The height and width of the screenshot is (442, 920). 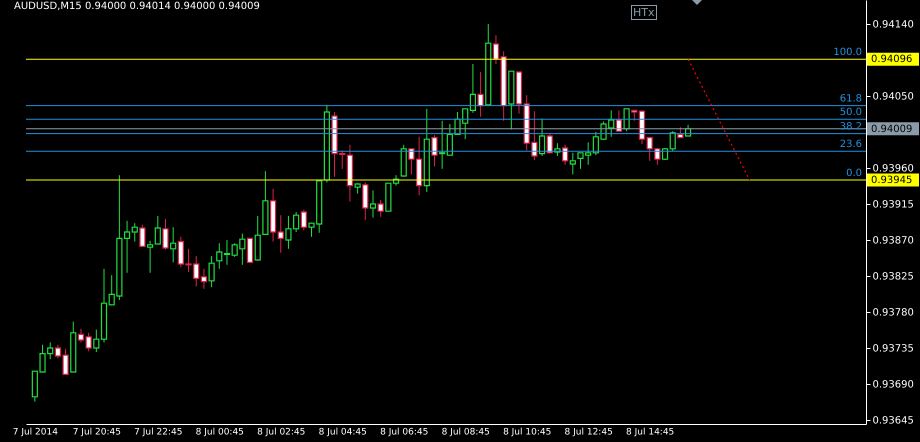 What do you see at coordinates (891, 129) in the screenshot?
I see `ref-line-label: 0.94009` at bounding box center [891, 129].